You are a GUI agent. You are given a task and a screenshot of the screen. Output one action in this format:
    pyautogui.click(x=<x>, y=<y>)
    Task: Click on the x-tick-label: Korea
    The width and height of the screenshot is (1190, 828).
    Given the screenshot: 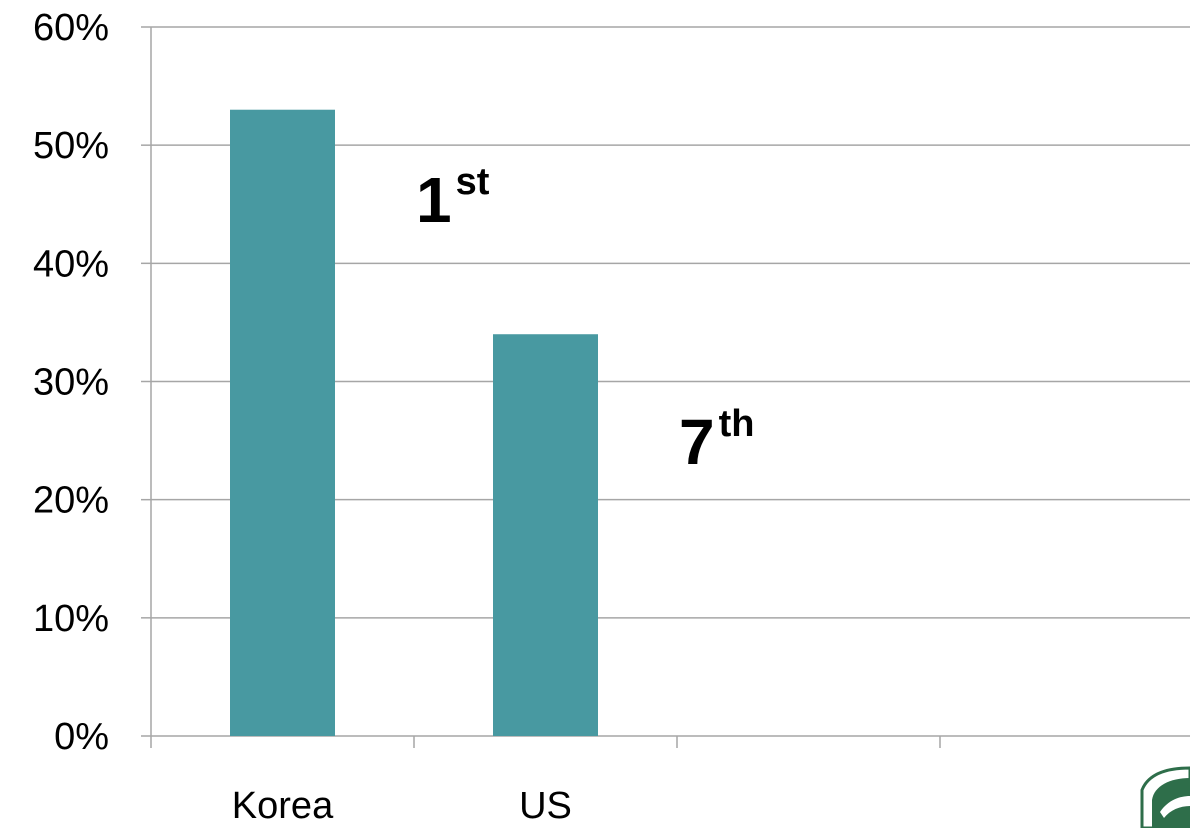 What is the action you would take?
    pyautogui.click(x=283, y=806)
    